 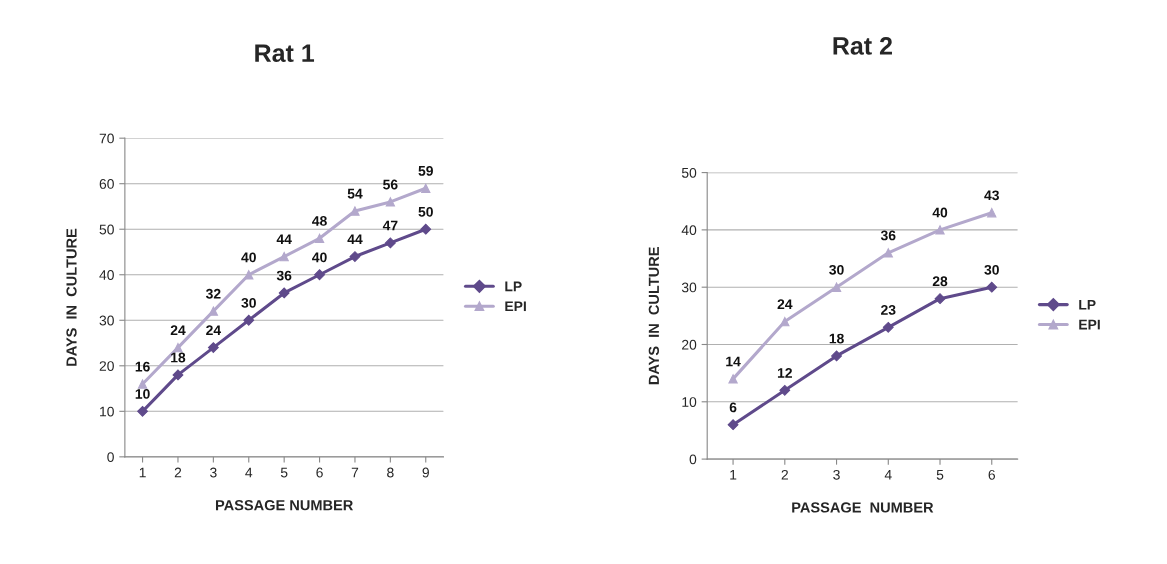 I want to click on data-label: 59, so click(x=425, y=170).